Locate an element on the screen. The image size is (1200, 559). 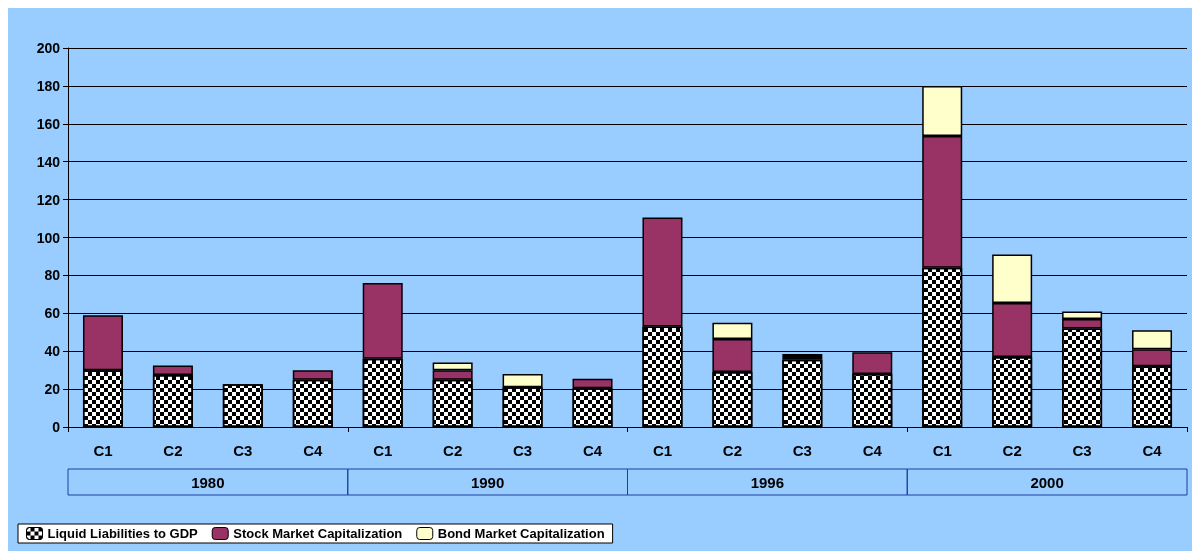
y-tick-label: 40 is located at coordinates (52, 351).